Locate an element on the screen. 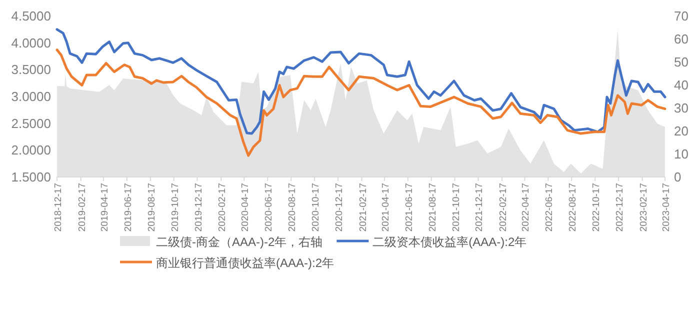 The width and height of the screenshot is (700, 328). x-tick-label: 2021-06-17 is located at coordinates (409, 207).